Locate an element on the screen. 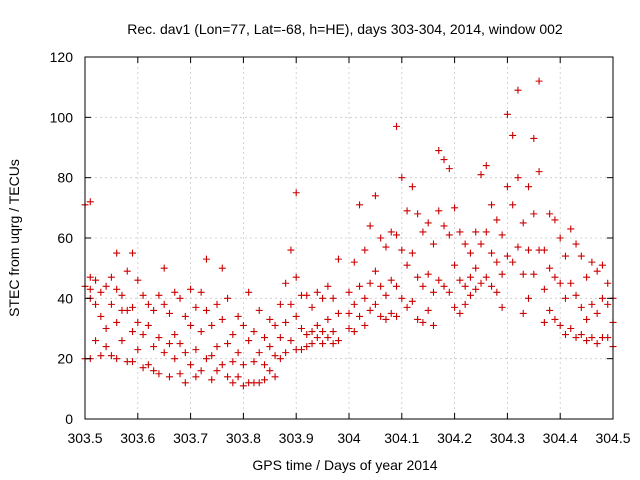  y-tick-label: 120 is located at coordinates (62, 57).